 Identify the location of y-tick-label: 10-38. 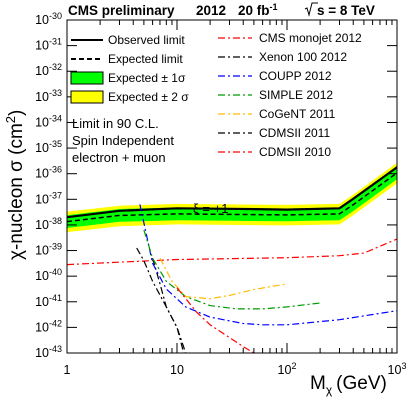
(48, 224).